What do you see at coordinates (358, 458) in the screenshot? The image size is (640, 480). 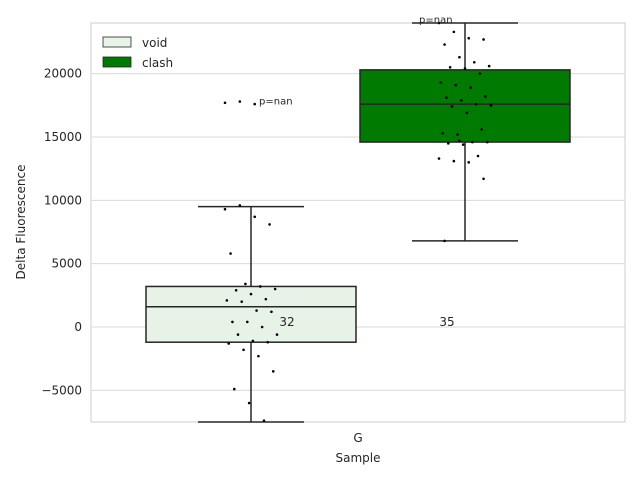 I see `x-axis-label: Sample` at bounding box center [358, 458].